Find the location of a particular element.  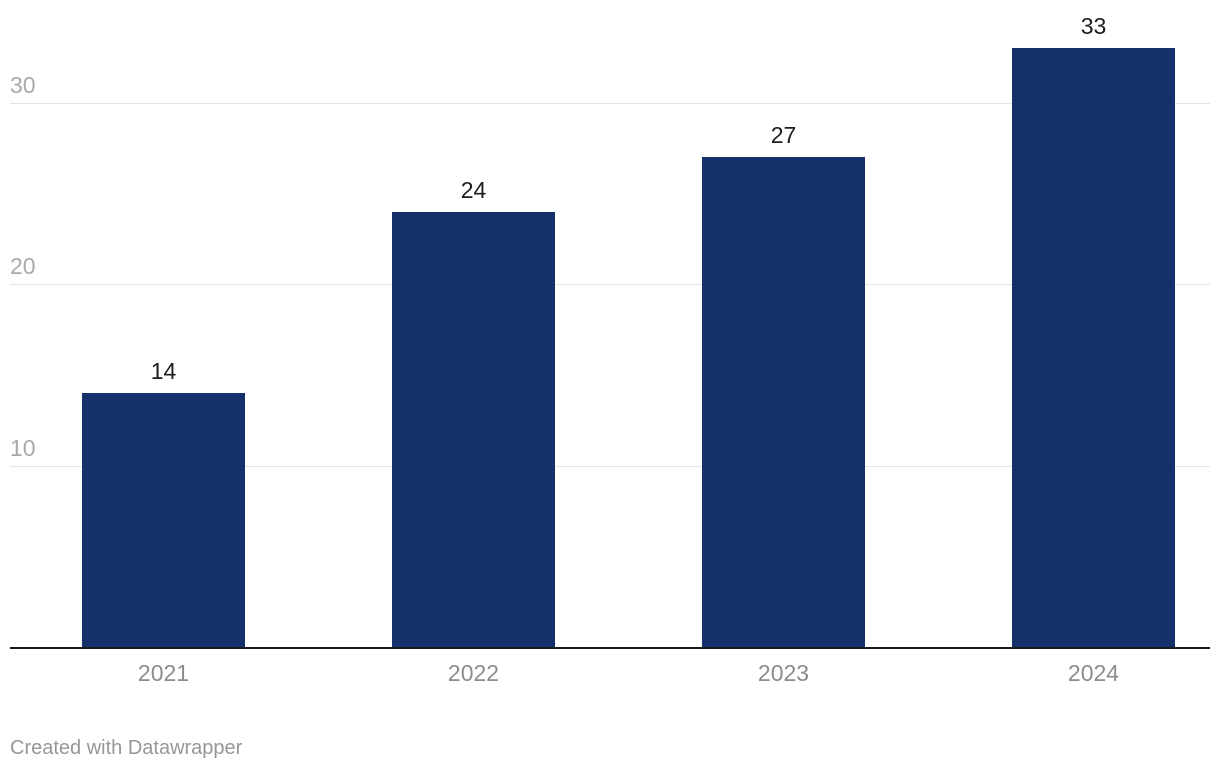

x-axis-line is located at coordinates (610, 648).